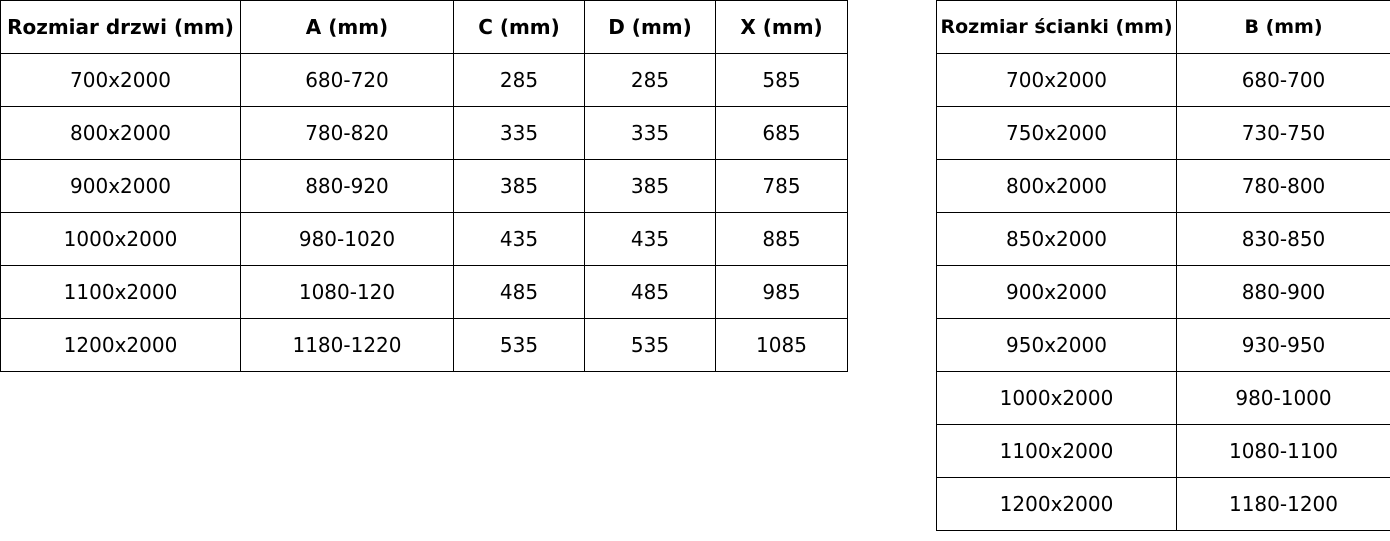 This screenshot has width=1390, height=541. I want to click on table-cell: 930-950, so click(1283, 345).